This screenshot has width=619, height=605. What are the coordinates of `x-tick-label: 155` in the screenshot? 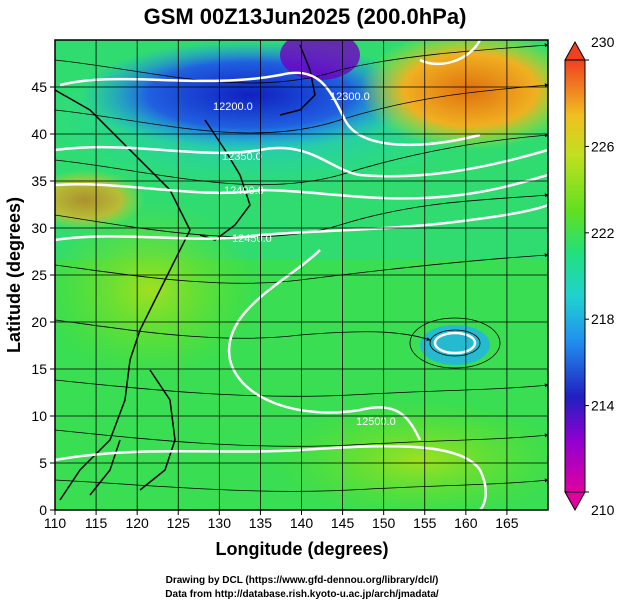 It's located at (425, 523).